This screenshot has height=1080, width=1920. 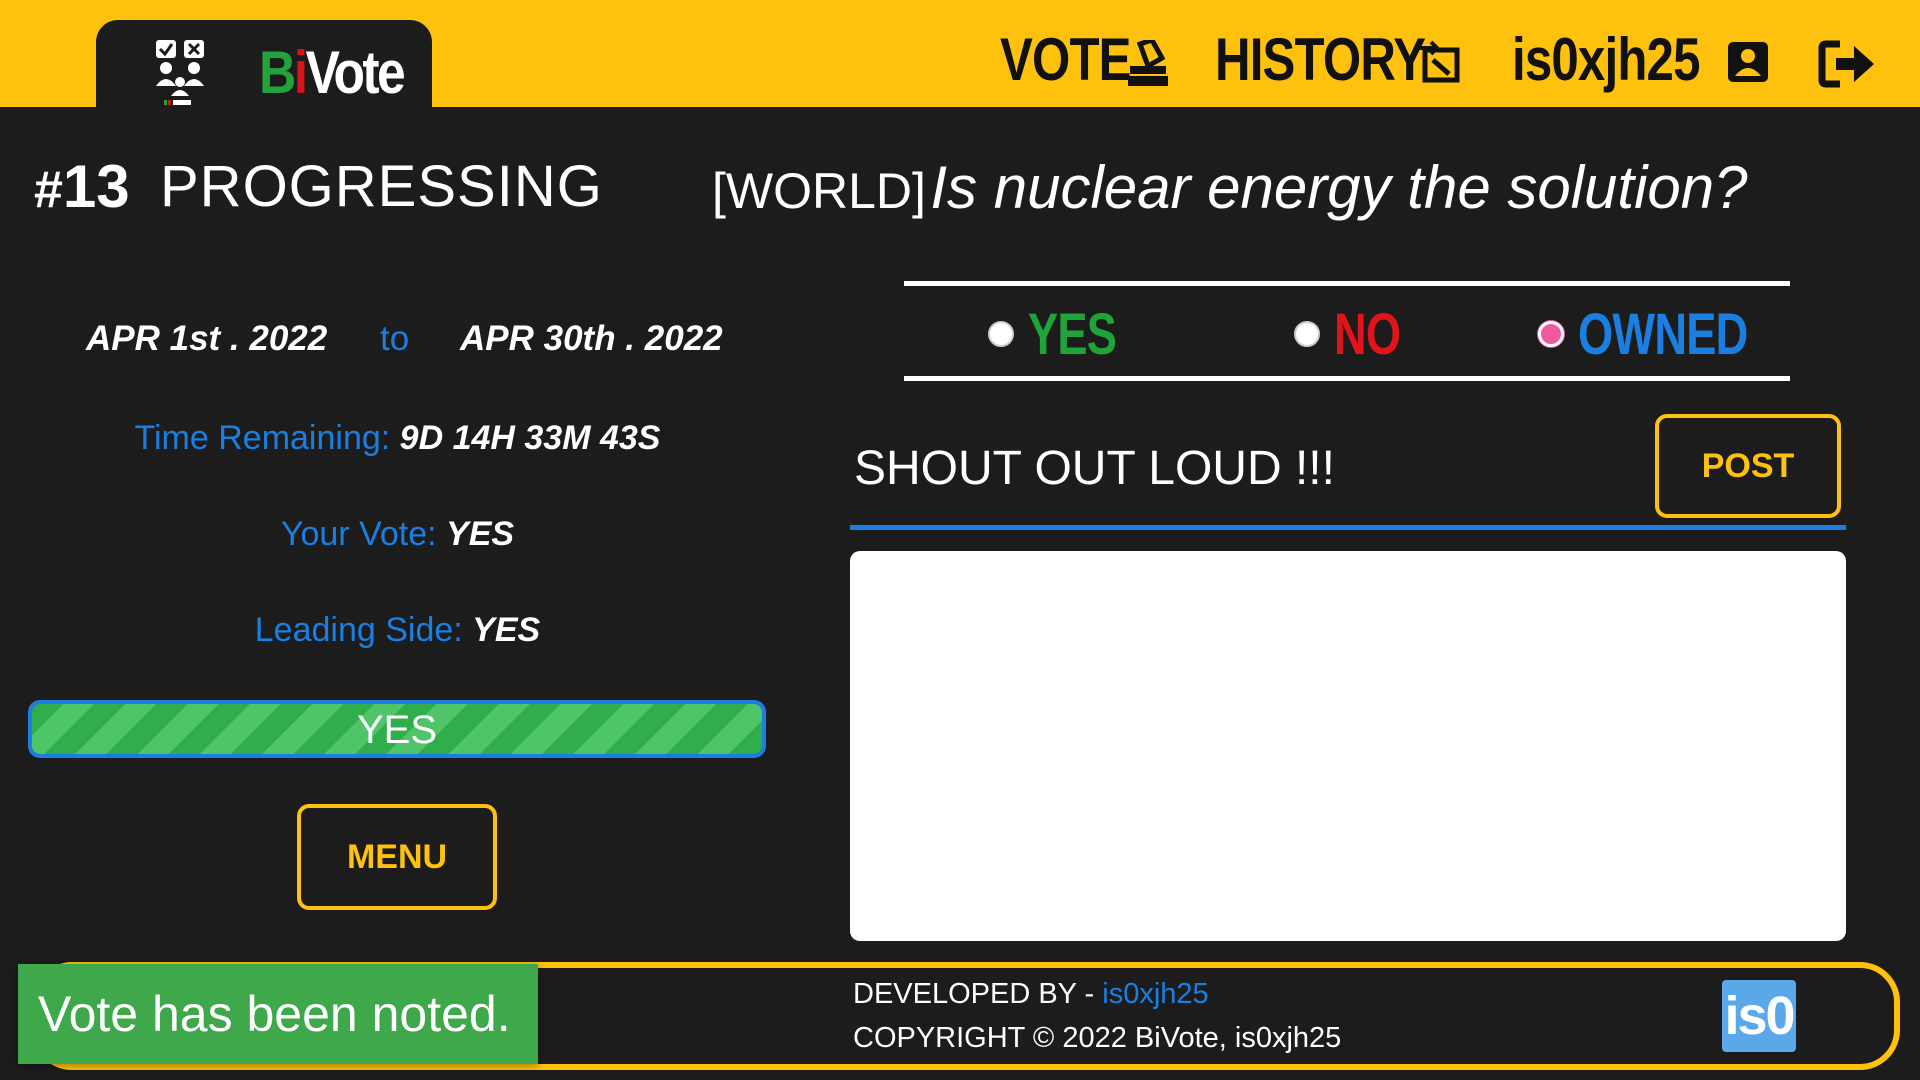 I want to click on toast-notification: Vote has been noted., so click(x=278, y=1014).